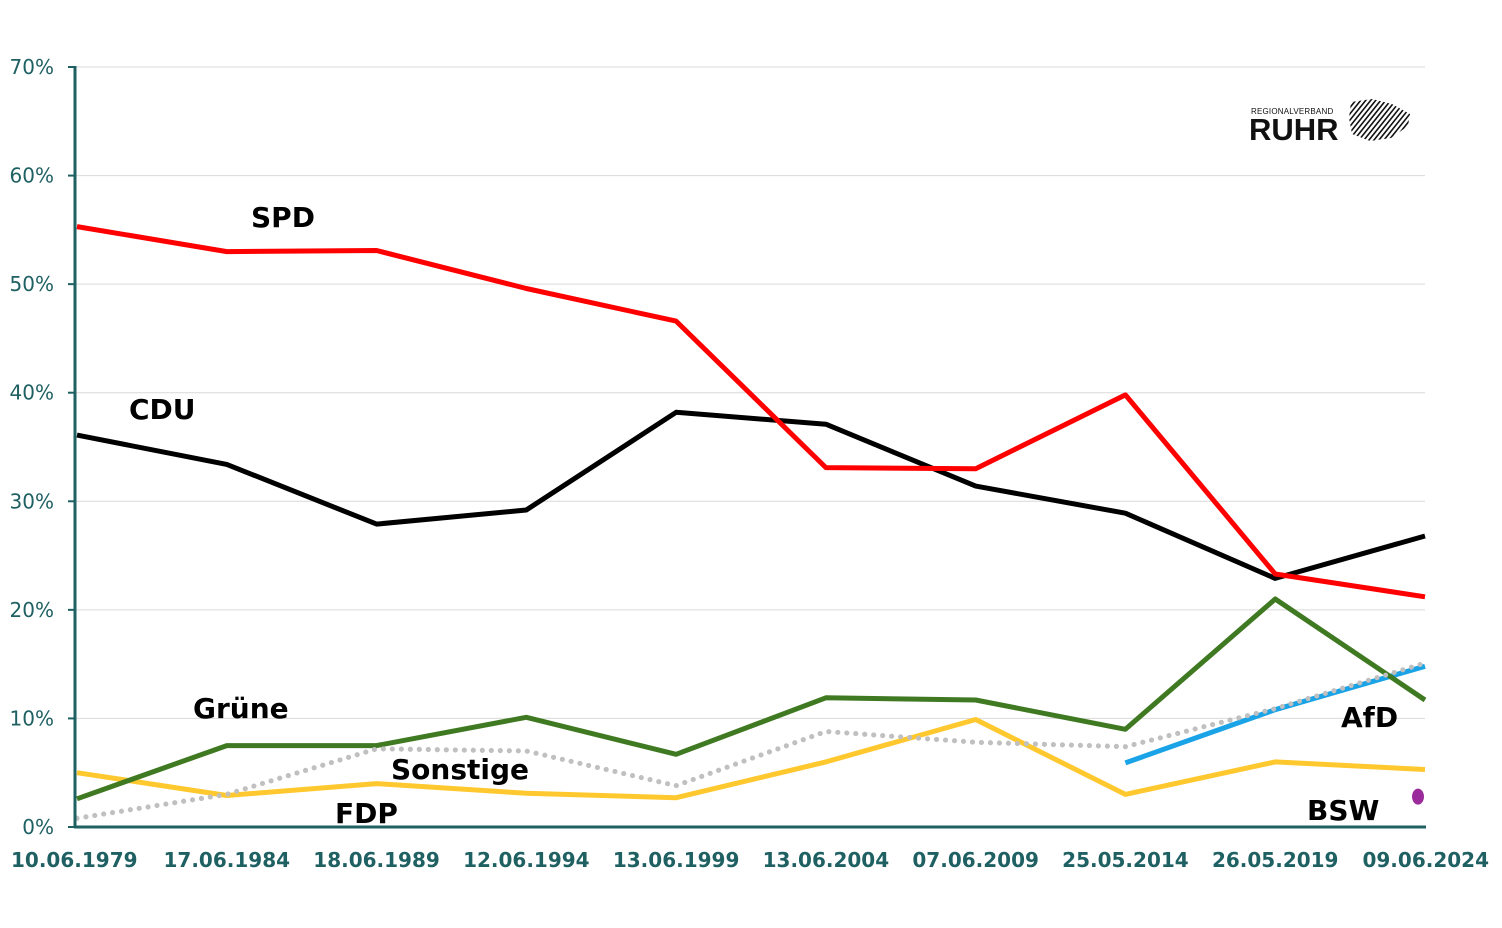 Image resolution: width=1502 pixels, height=928 pixels. What do you see at coordinates (283, 217) in the screenshot?
I see `label-spd: SPD` at bounding box center [283, 217].